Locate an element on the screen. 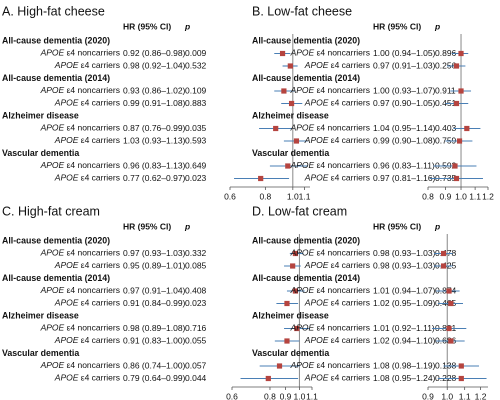  hr-text: 0.98 (0.89–1.08) is located at coordinates (154, 328).